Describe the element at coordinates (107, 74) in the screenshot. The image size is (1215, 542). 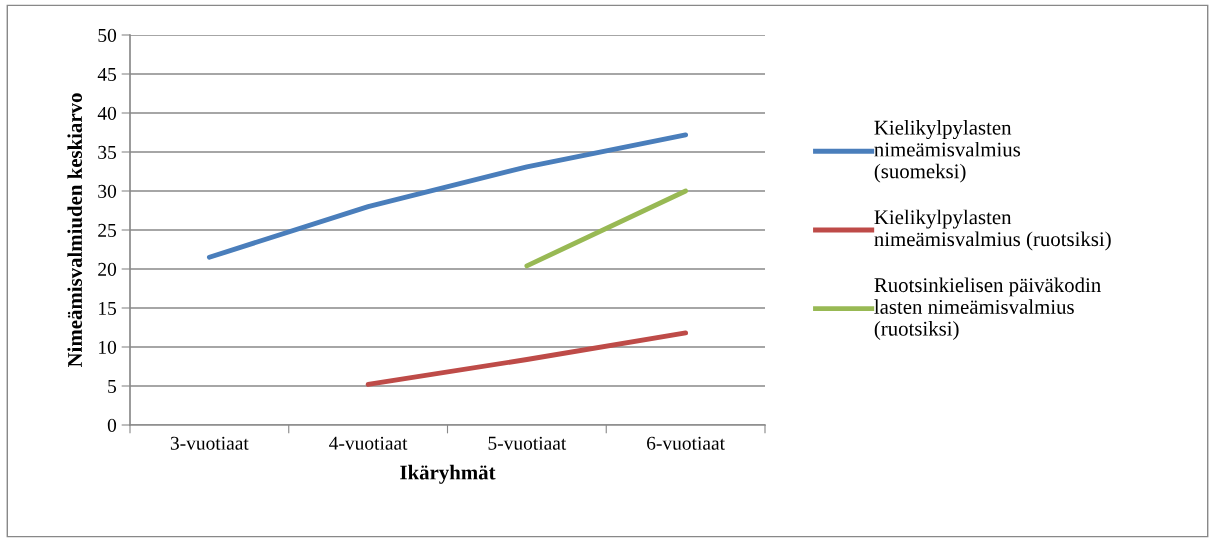
I see `y-tick-label: 45` at that location.